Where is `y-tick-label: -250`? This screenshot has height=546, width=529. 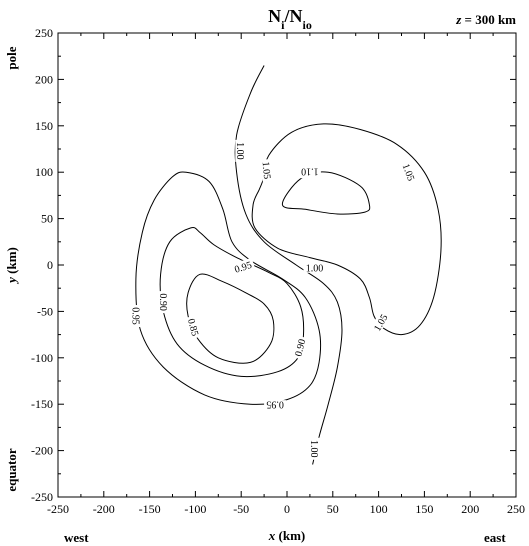
y-tick-label: -250 is located at coordinates (42, 497).